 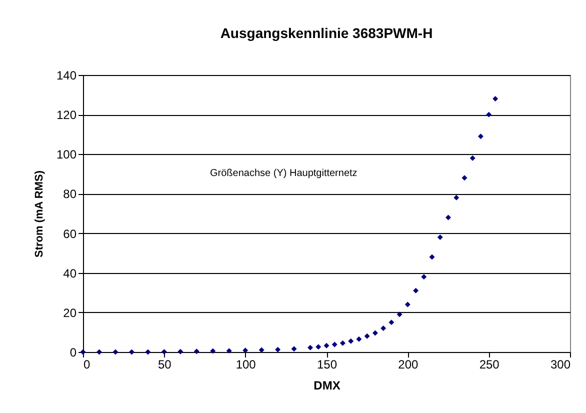 What do you see at coordinates (165, 365) in the screenshot?
I see `x-tick-label: 50` at bounding box center [165, 365].